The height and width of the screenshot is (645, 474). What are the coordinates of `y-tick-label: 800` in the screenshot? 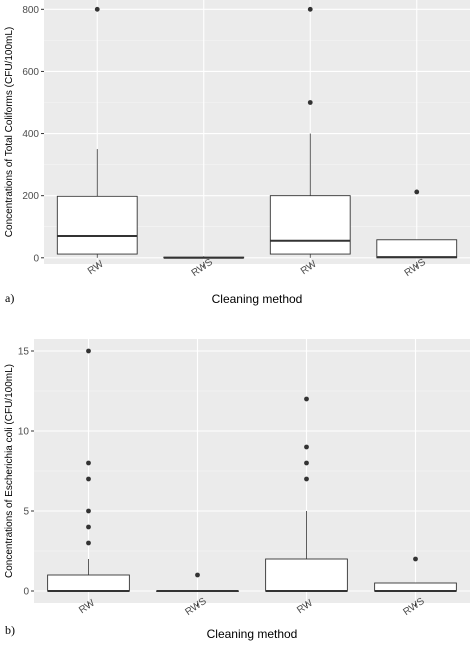 It's located at (30, 10).